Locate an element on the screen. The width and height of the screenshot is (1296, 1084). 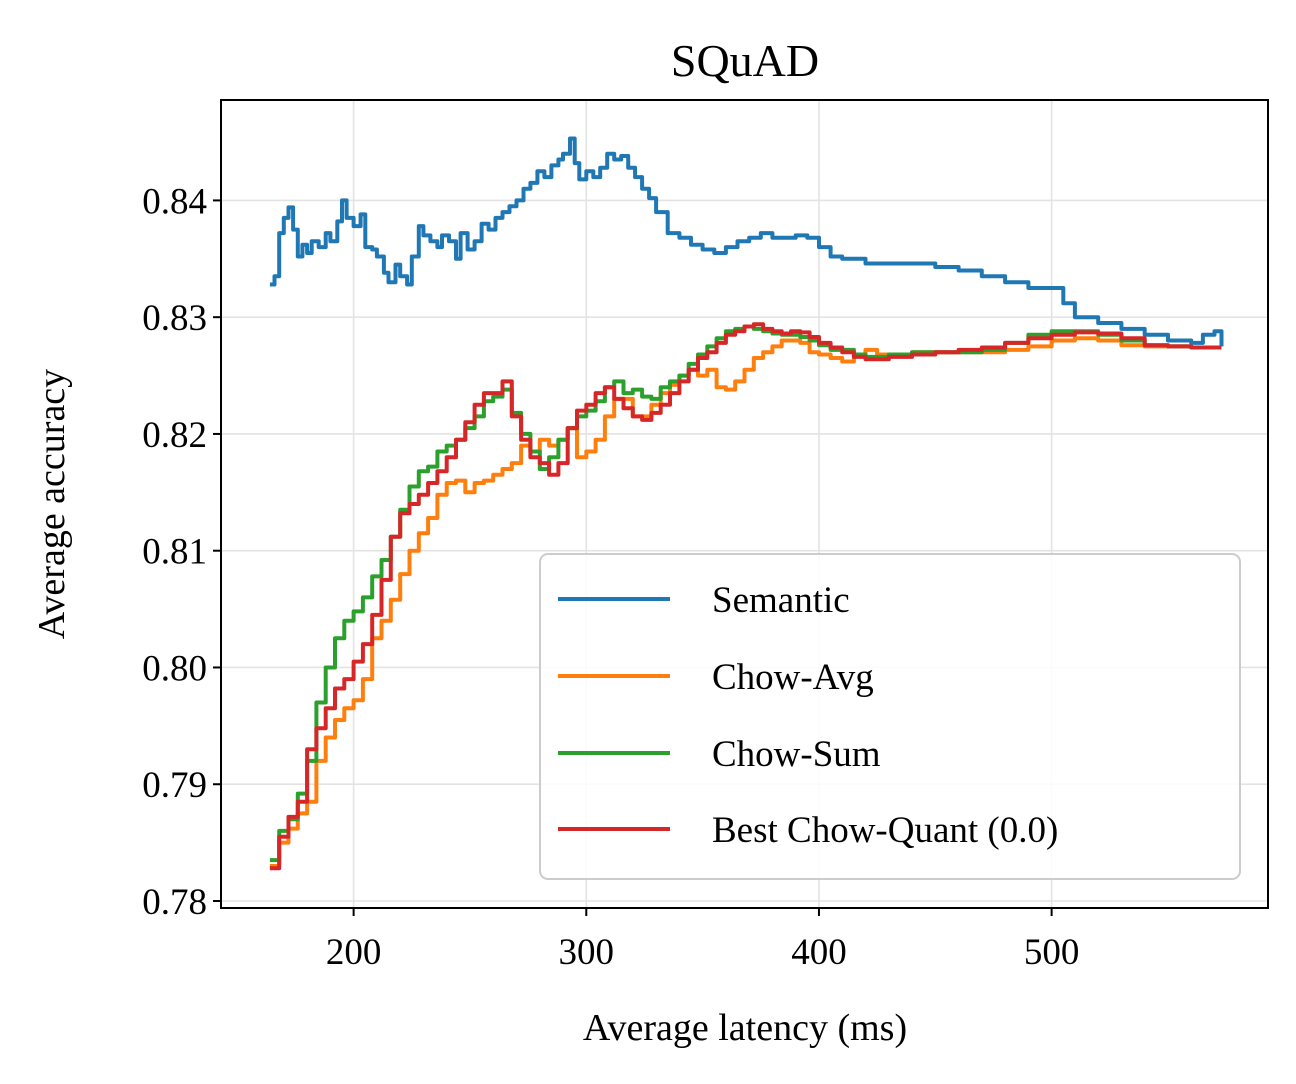
y-tick-label: 0.78 is located at coordinates (174, 902).